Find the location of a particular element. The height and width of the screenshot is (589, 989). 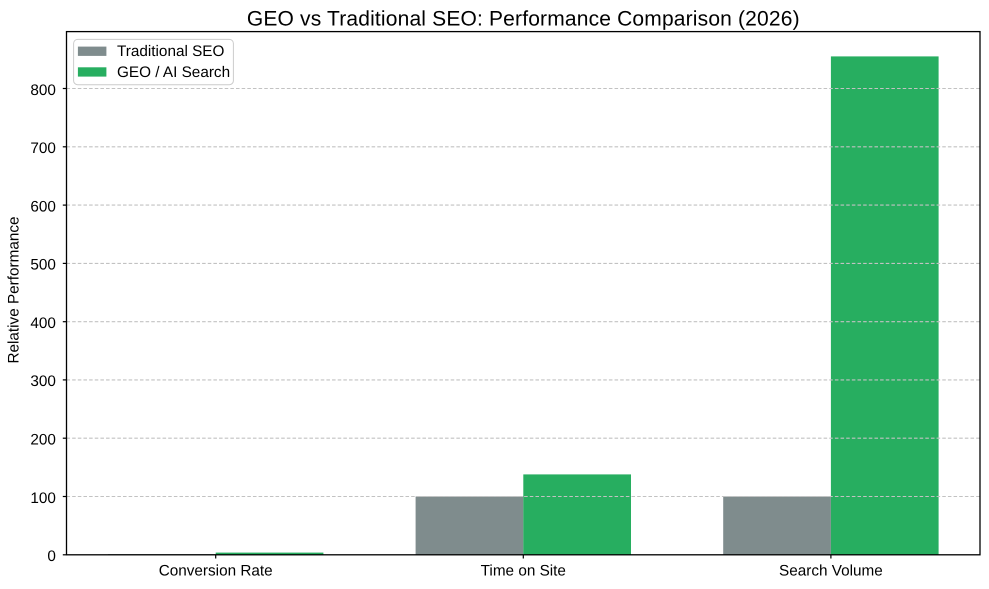

svg-text: GEO / AI Search is located at coordinates (173, 72).